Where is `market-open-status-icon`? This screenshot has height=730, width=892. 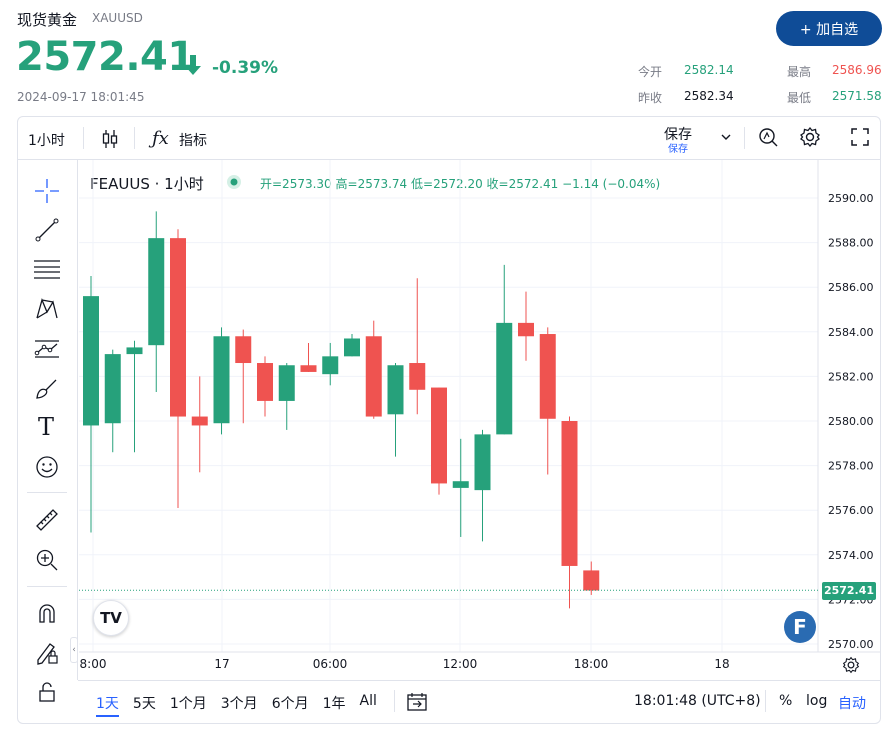
market-open-status-icon is located at coordinates (234, 182).